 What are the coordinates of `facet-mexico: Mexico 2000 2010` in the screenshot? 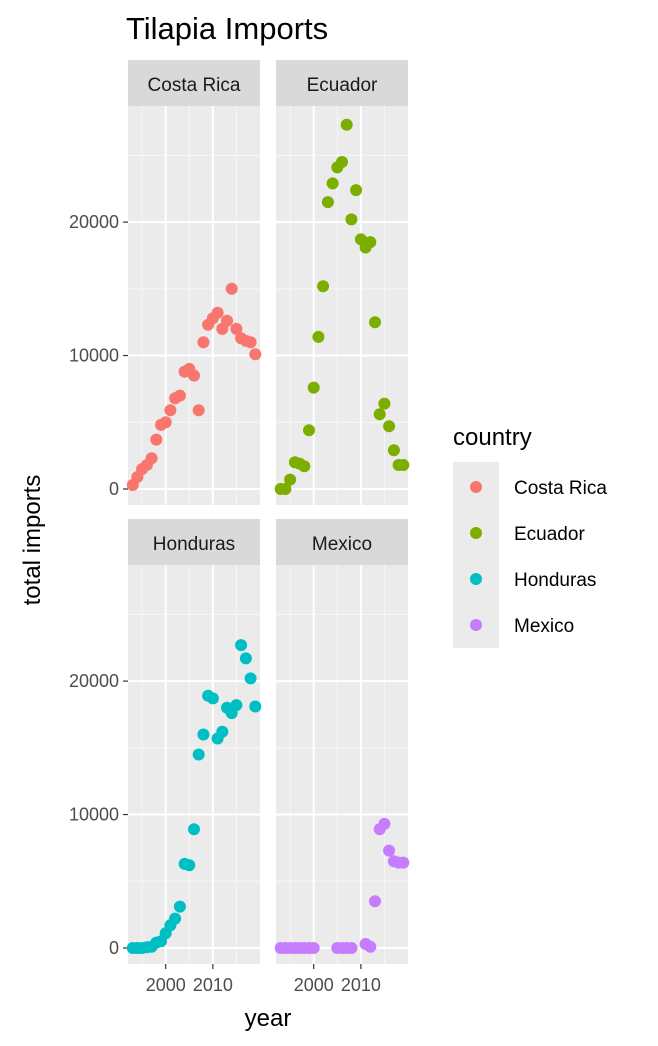 It's located at (342, 757).